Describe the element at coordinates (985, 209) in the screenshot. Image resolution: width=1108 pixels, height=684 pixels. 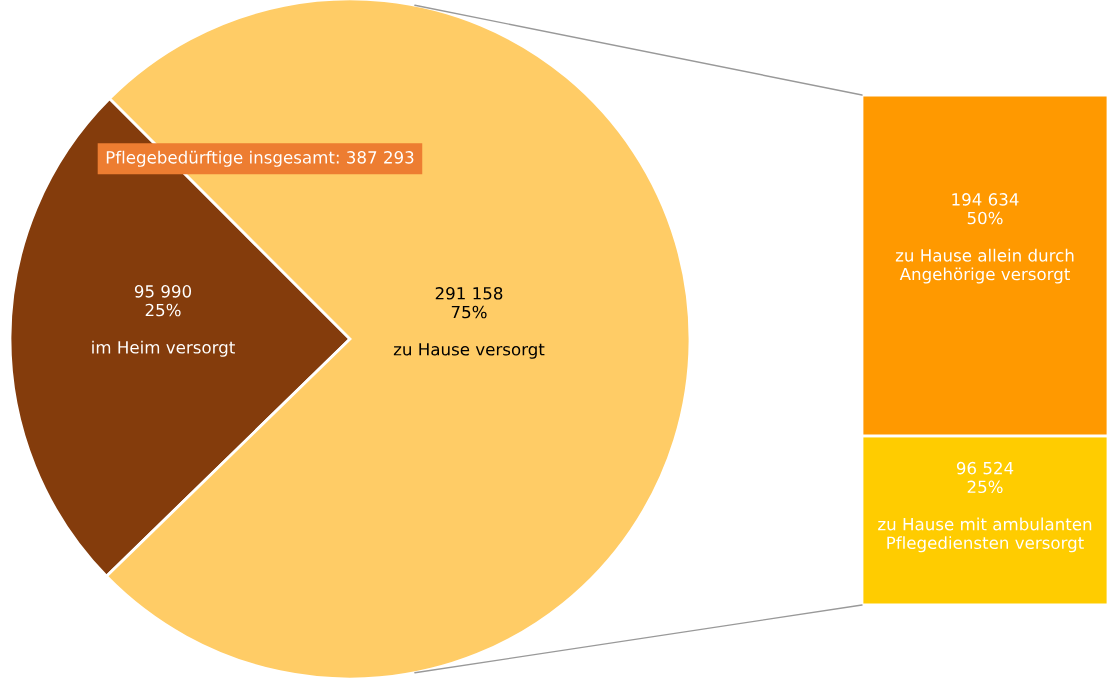
I see `data-label: 194 634 50%` at that location.